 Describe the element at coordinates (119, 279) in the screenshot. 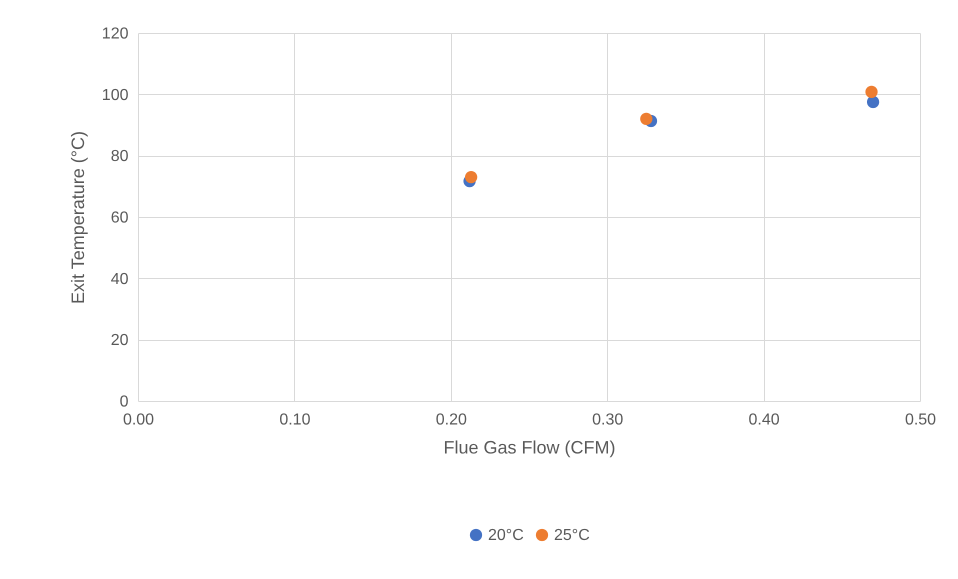

I see `y-tick-label: 40` at that location.